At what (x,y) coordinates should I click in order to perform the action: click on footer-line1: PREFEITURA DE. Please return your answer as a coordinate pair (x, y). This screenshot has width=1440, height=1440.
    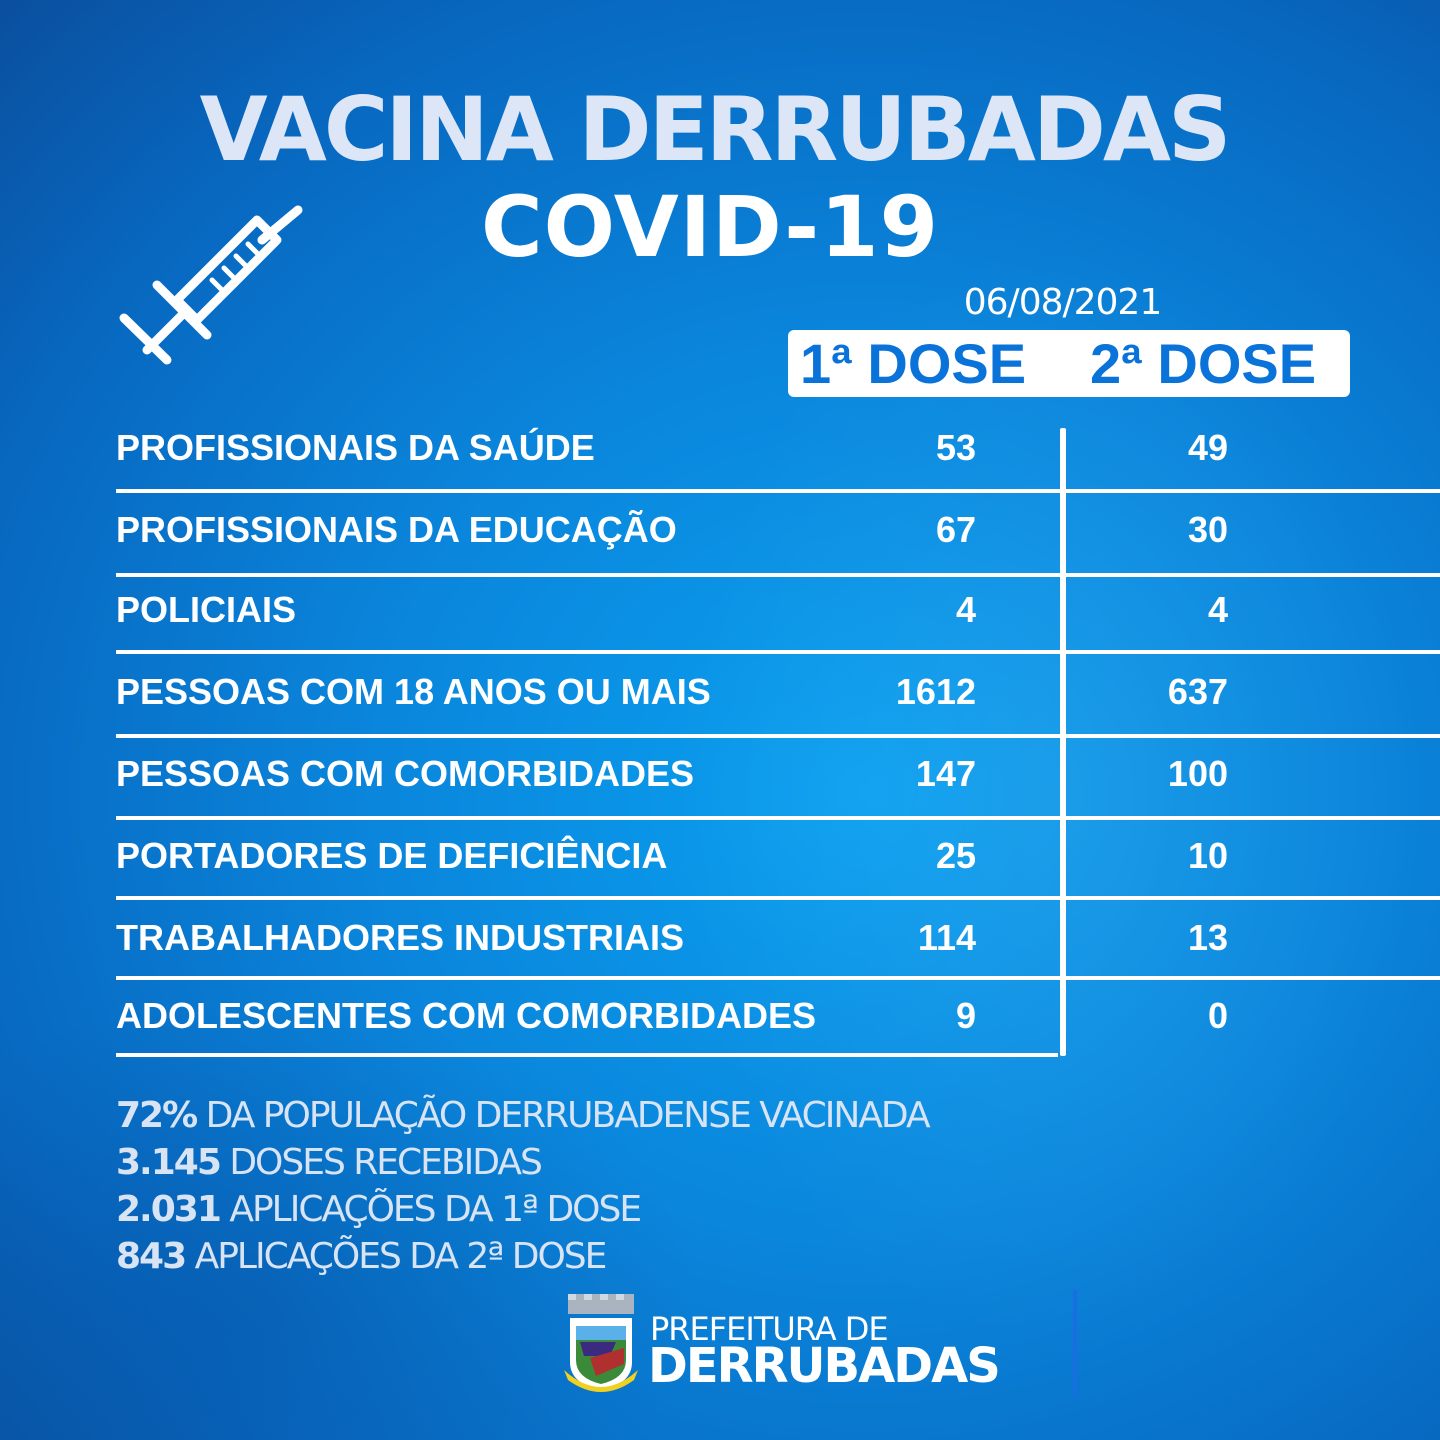
    Looking at the image, I should click on (769, 1329).